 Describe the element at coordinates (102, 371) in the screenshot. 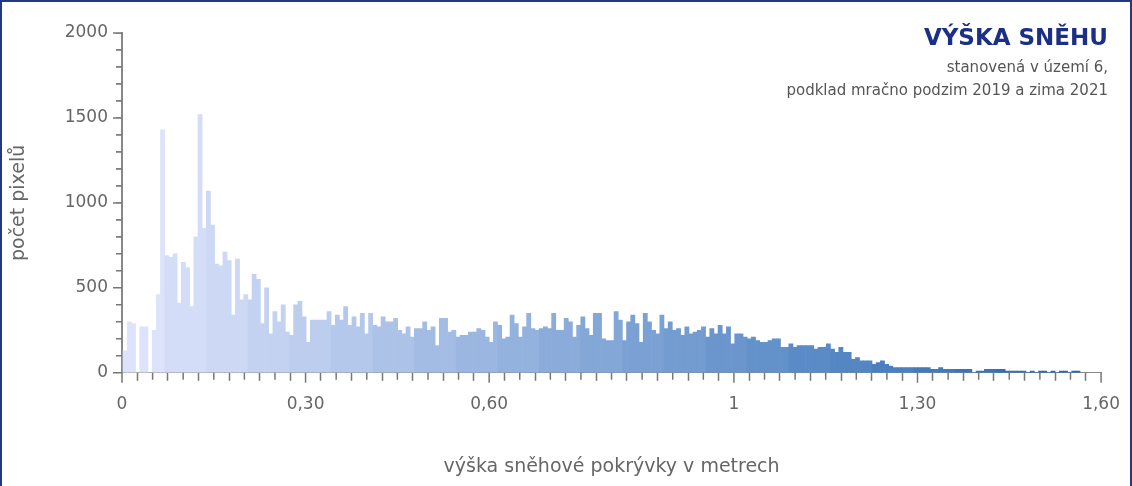

I see `y-tick-label: 0` at that location.